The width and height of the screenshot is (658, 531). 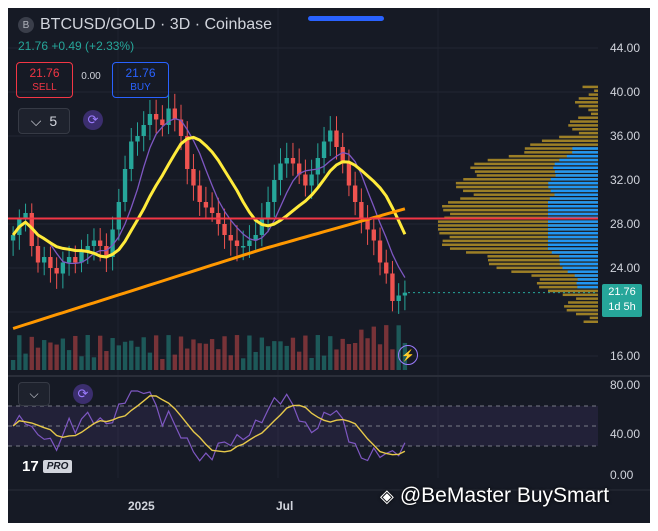 I want to click on indicator-count: 5, so click(x=53, y=121).